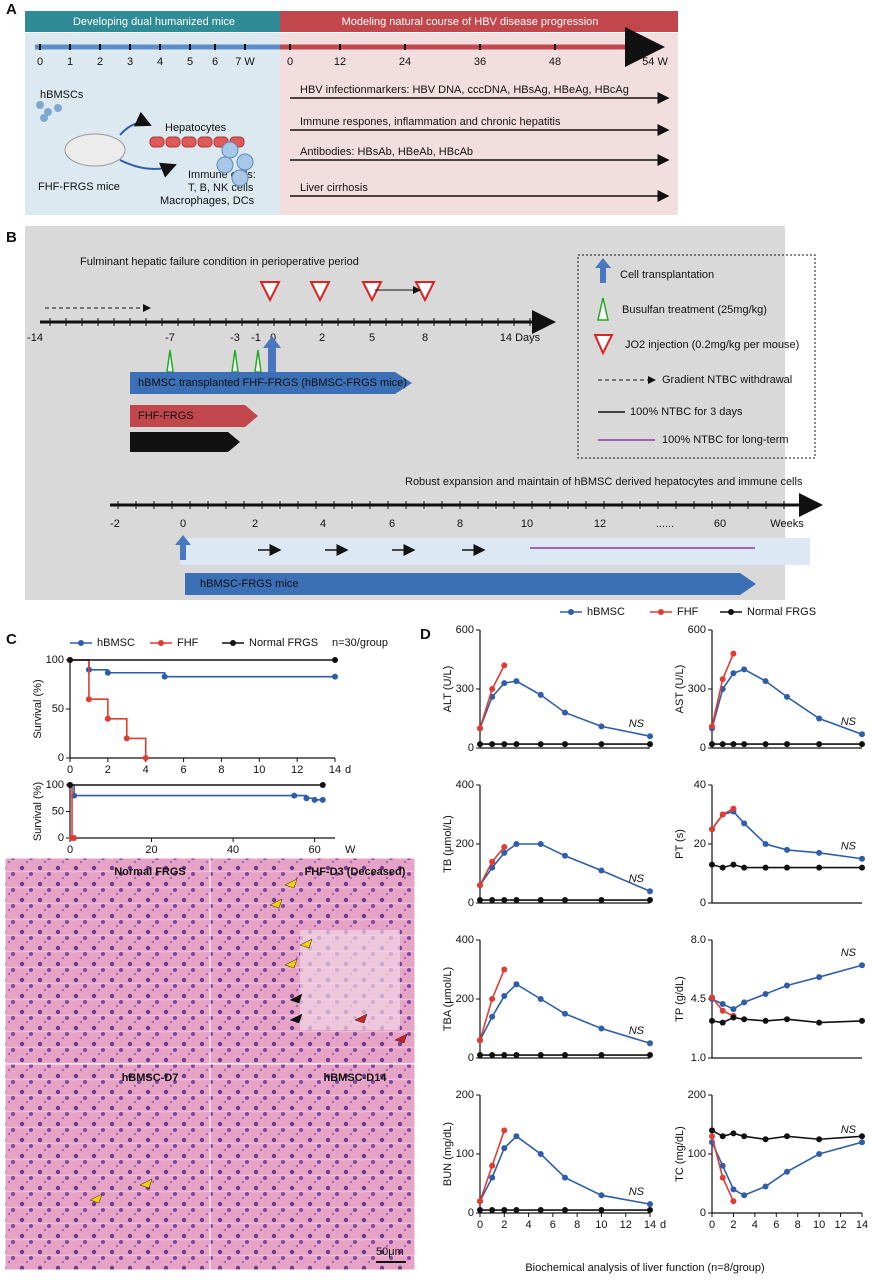 This screenshot has height=1280, width=872. What do you see at coordinates (555, 62) in the screenshot?
I see `timeline-tick-label: 48` at bounding box center [555, 62].